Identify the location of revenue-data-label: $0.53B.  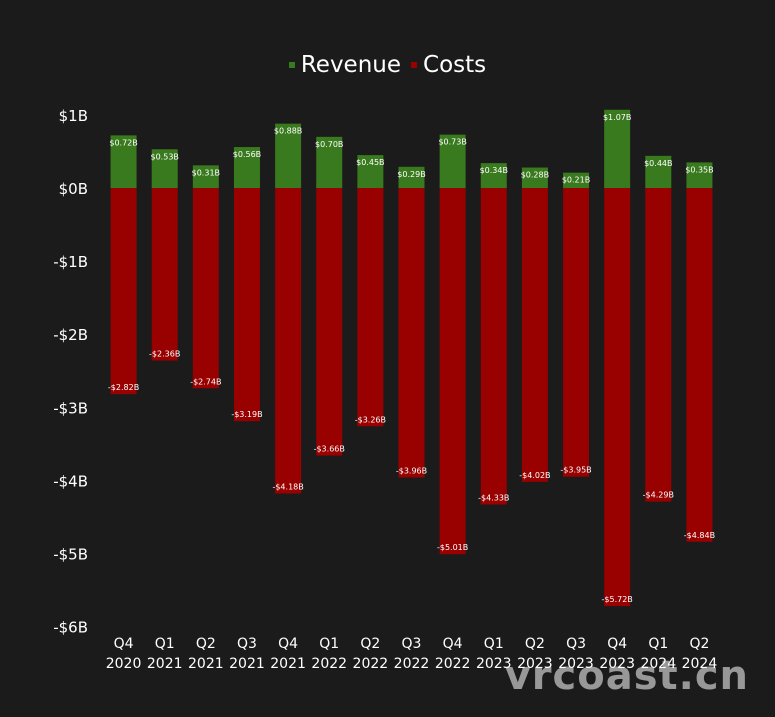
(165, 156).